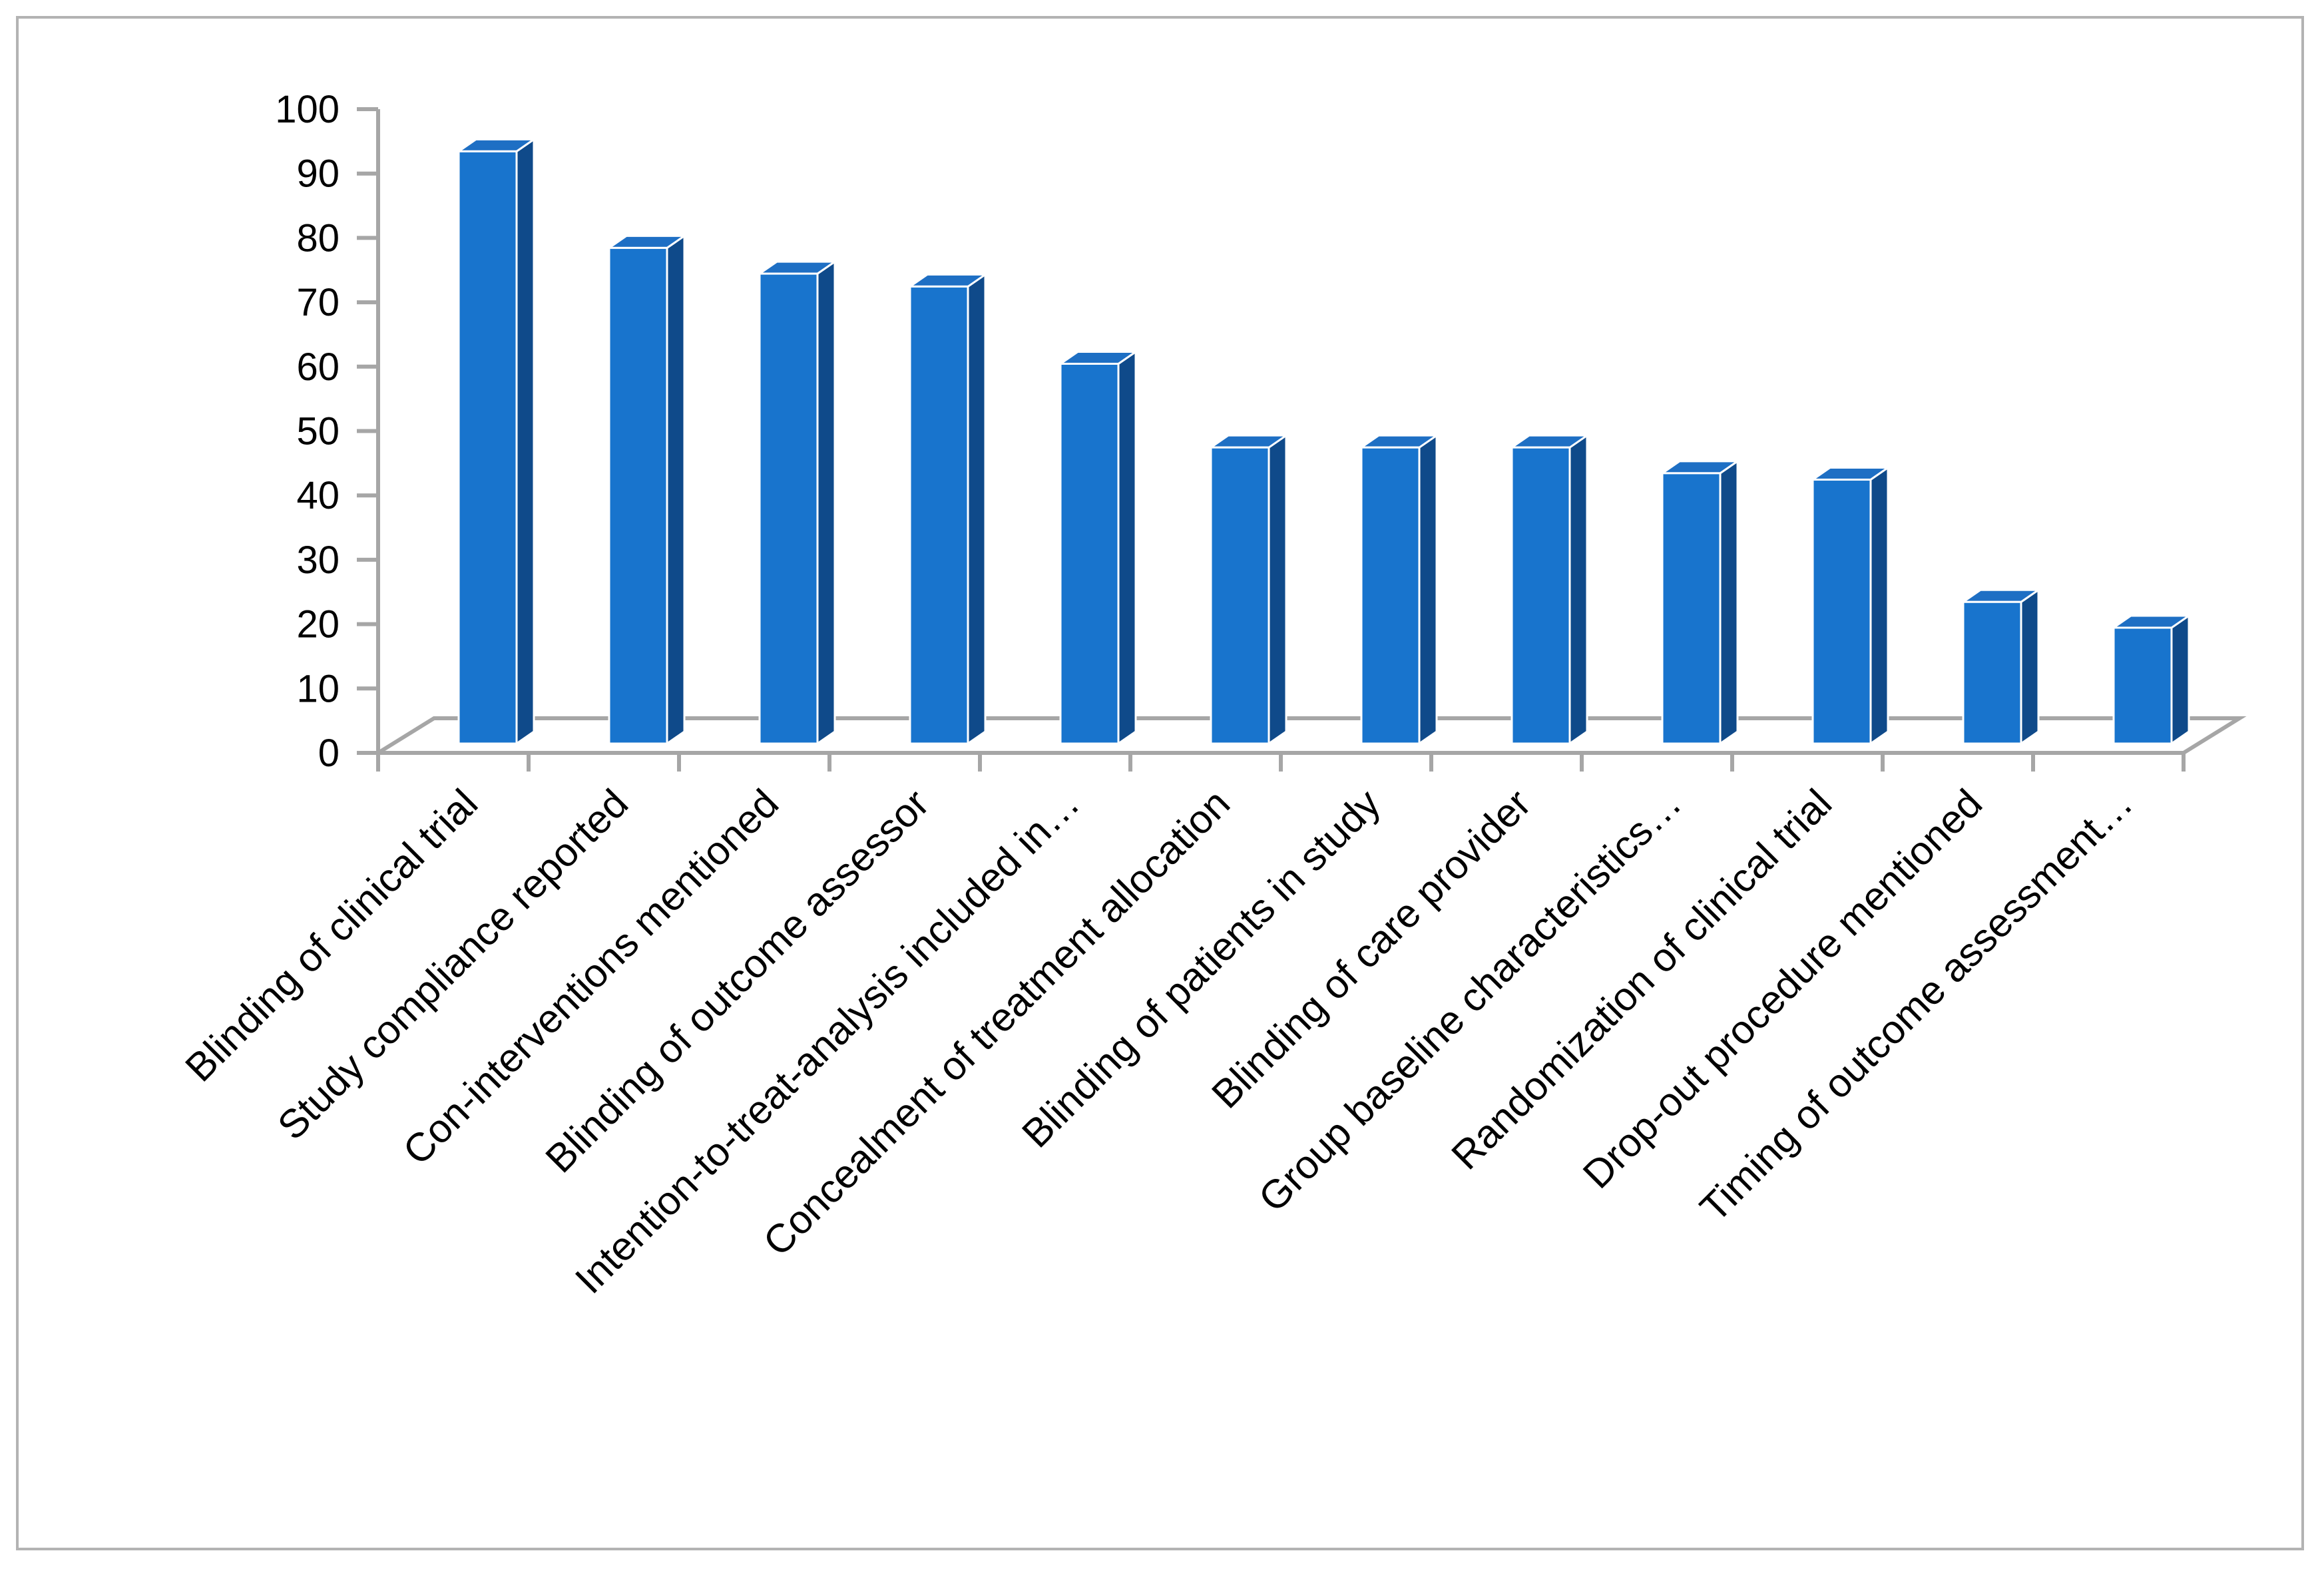 This screenshot has width=2324, height=1569. Describe the element at coordinates (318, 431) in the screenshot. I see `y-tick-label: 50` at that location.